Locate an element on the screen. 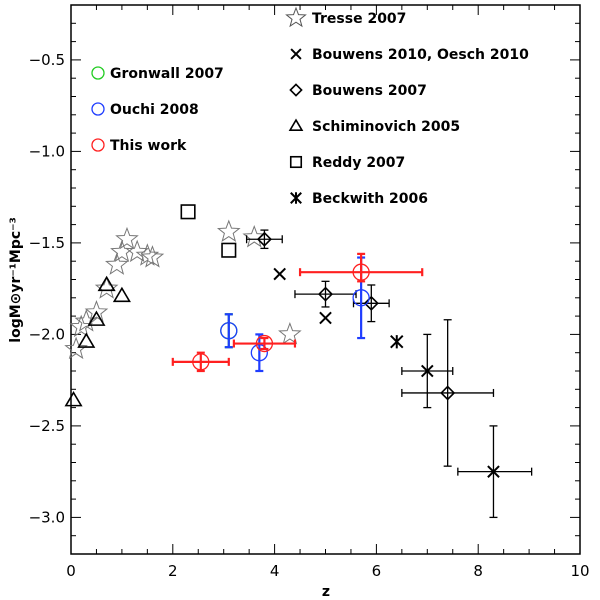 The image size is (600, 600). legend-marker-tresse-2007 is located at coordinates (296, 17).